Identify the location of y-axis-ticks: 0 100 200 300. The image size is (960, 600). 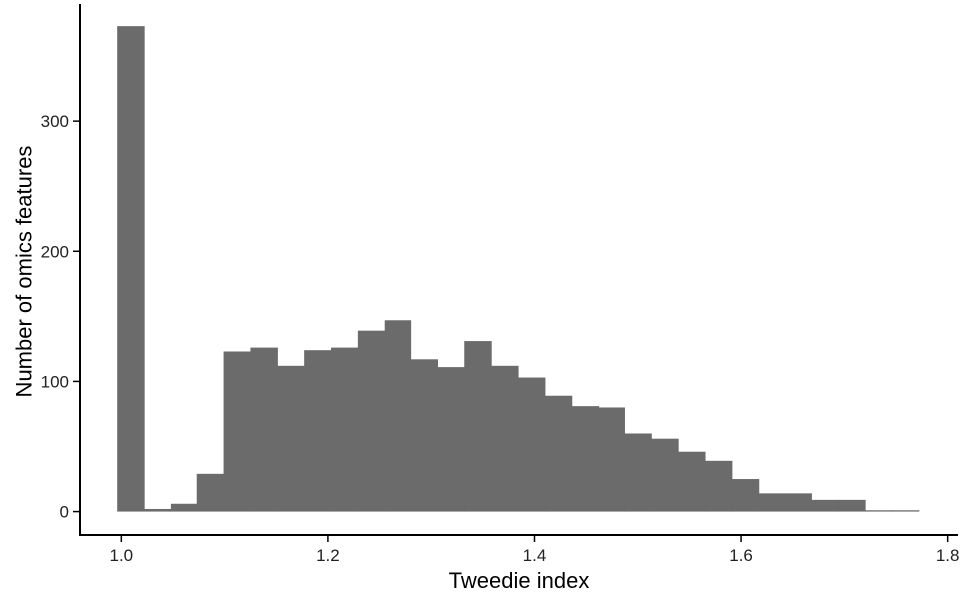
(60, 317).